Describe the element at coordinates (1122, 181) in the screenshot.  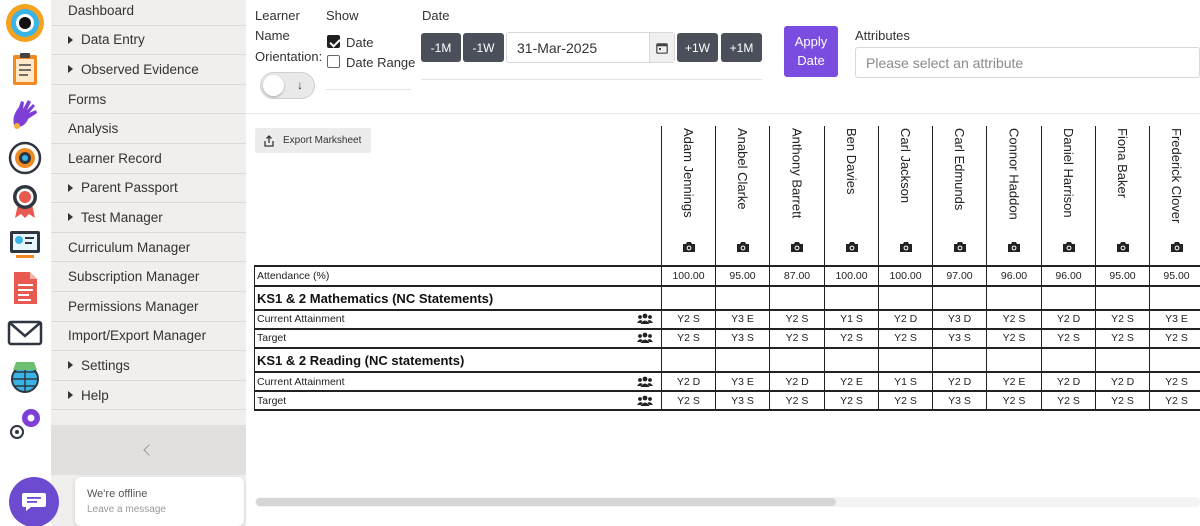
I see `learner-header: Fiona Baker` at that location.